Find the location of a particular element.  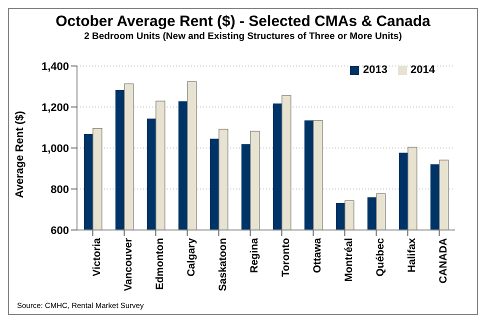

x-tick-label: Regina is located at coordinates (254, 256).